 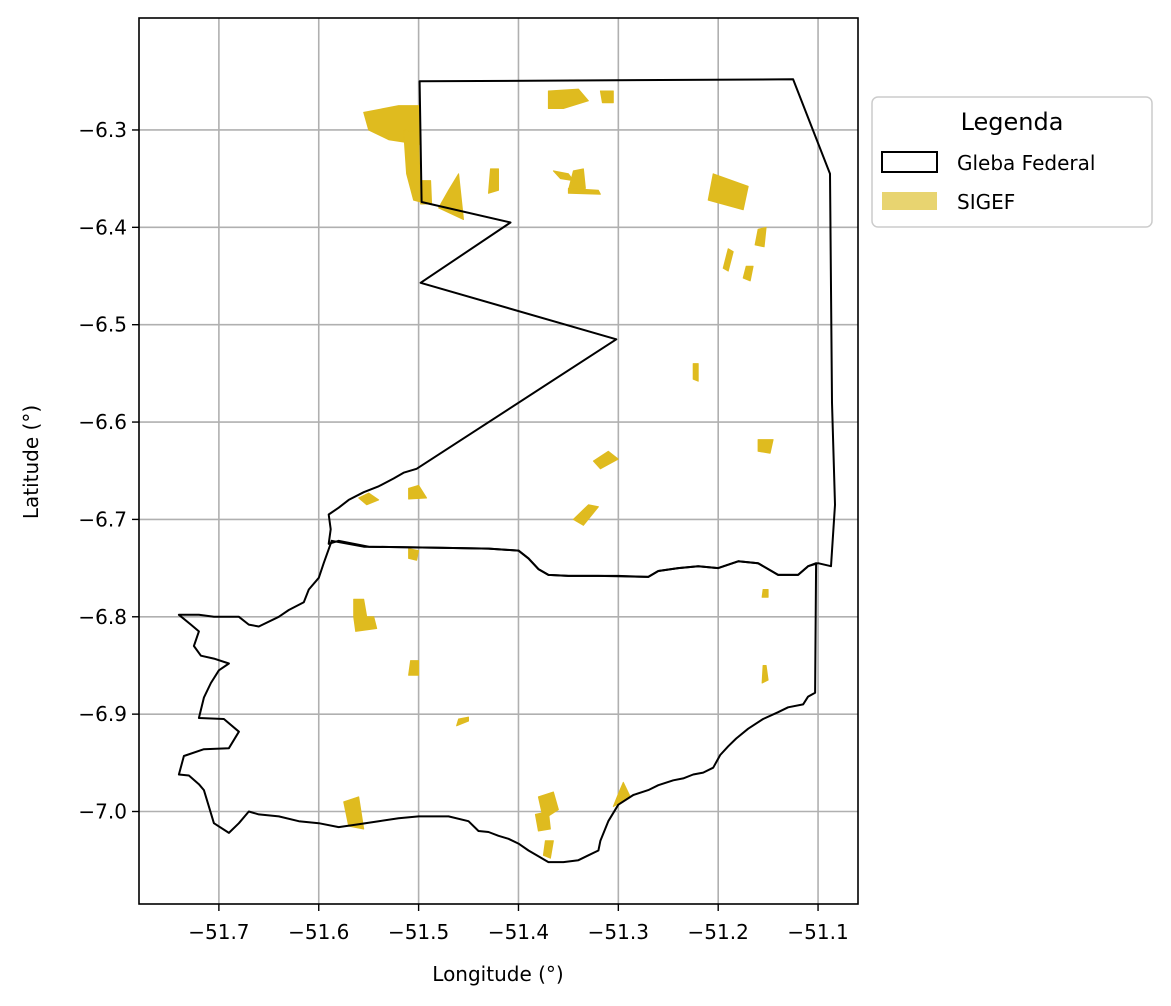 What do you see at coordinates (102, 422) in the screenshot?
I see `y-tick-label: −6.6` at bounding box center [102, 422].